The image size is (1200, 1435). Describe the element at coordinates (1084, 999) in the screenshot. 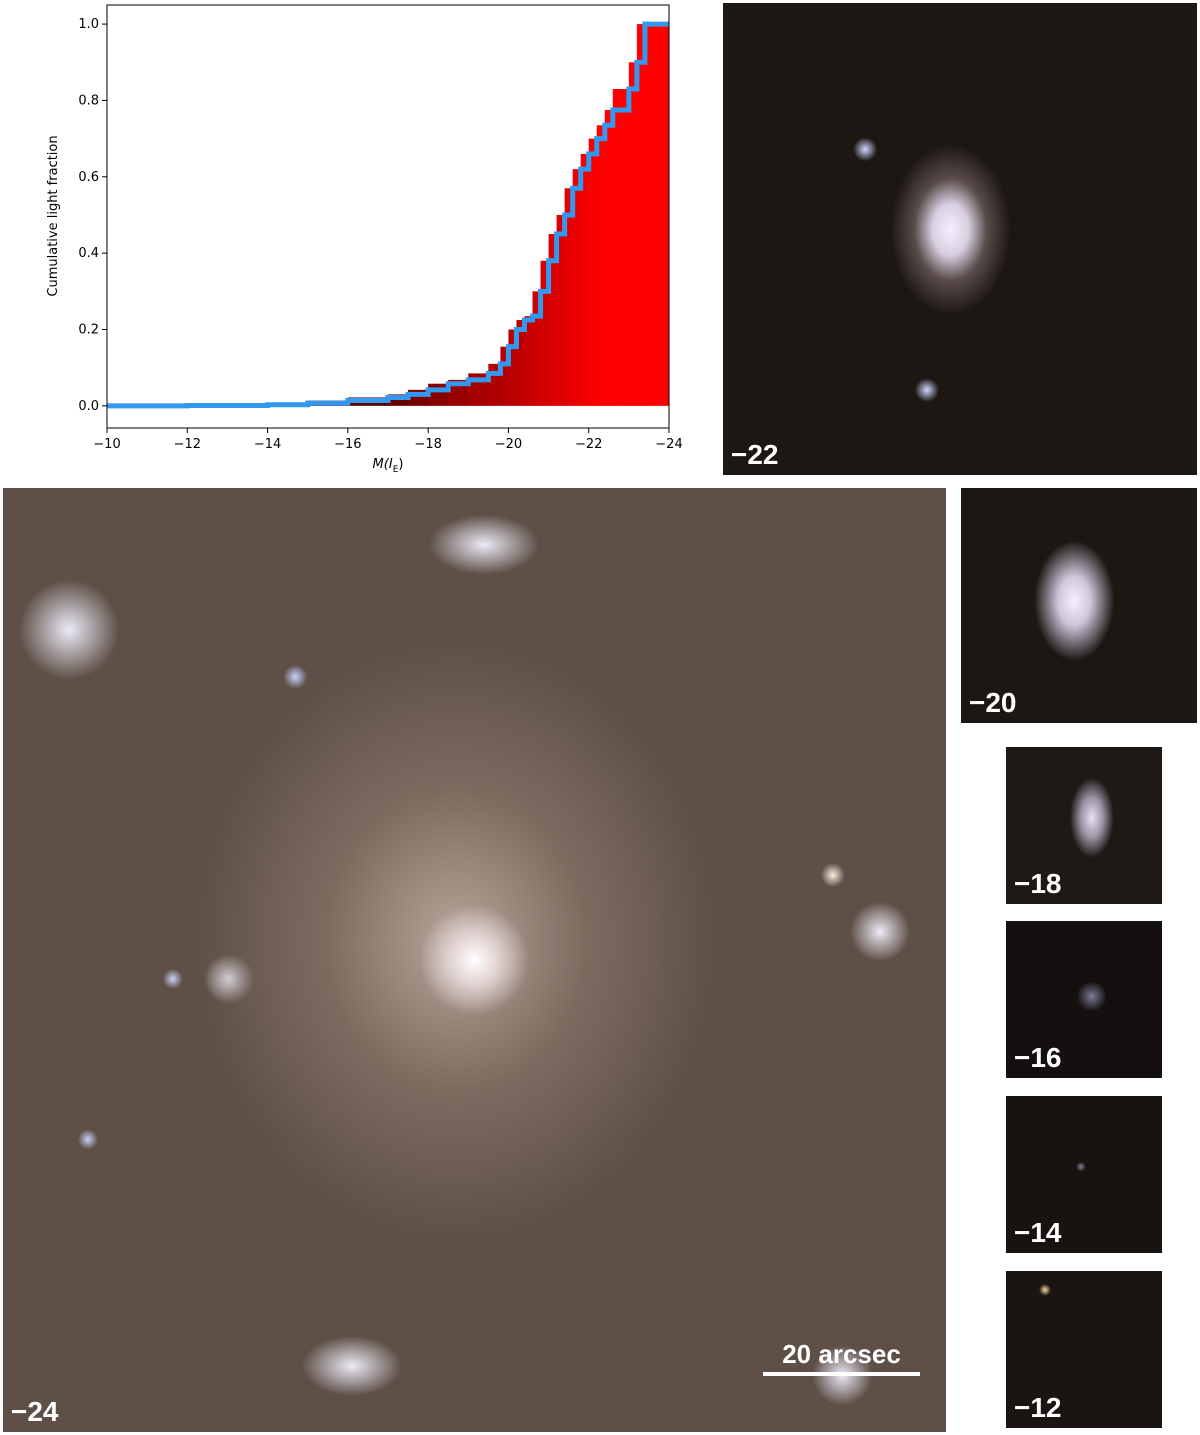

I see `image-panel: −16` at that location.